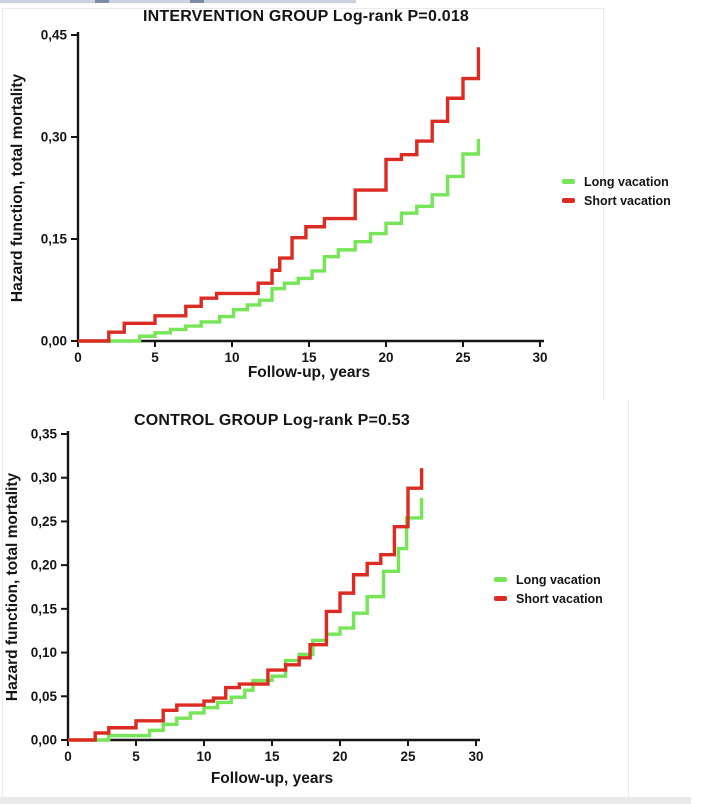  Describe the element at coordinates (17, 188) in the screenshot. I see `intervention-y-axis-label: Hazard function, total mortality` at that location.